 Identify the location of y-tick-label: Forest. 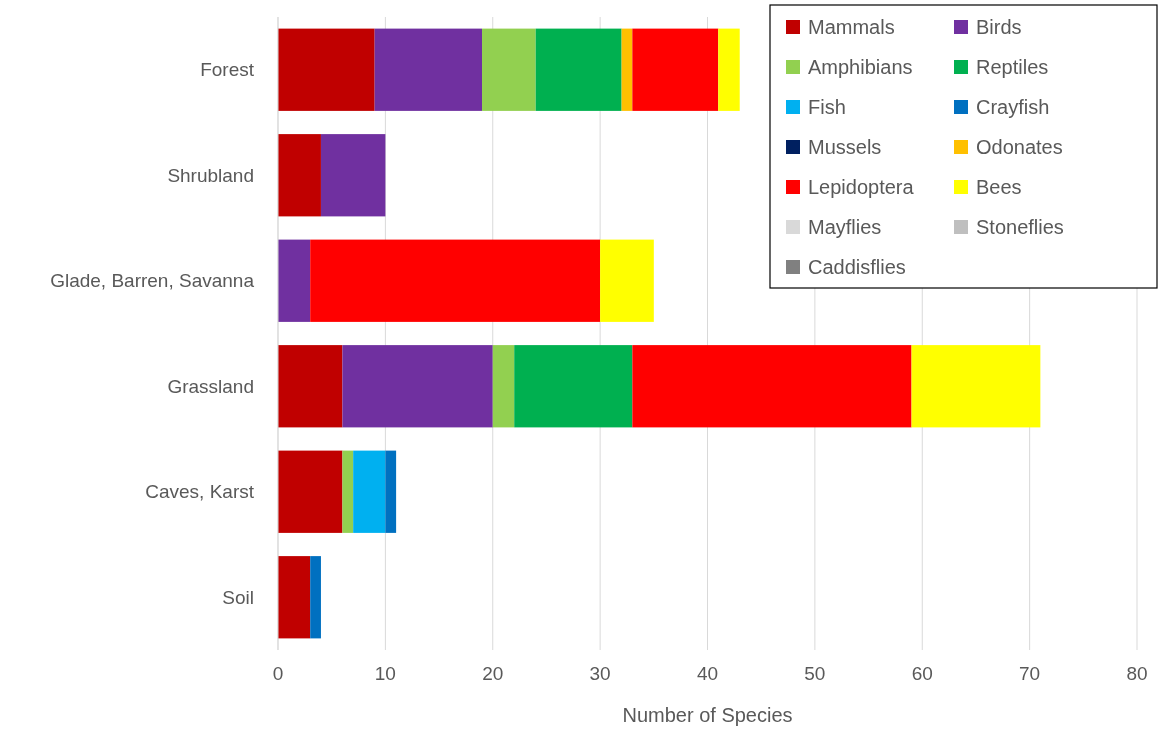
(227, 70).